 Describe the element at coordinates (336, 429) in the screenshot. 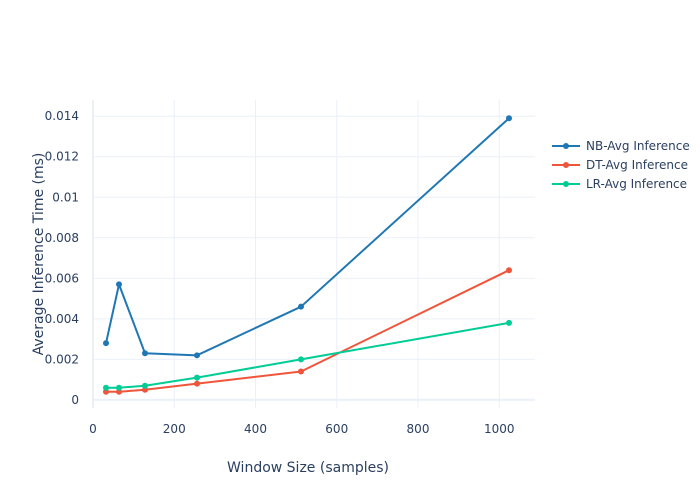

I see `x-tick-label: 600` at that location.